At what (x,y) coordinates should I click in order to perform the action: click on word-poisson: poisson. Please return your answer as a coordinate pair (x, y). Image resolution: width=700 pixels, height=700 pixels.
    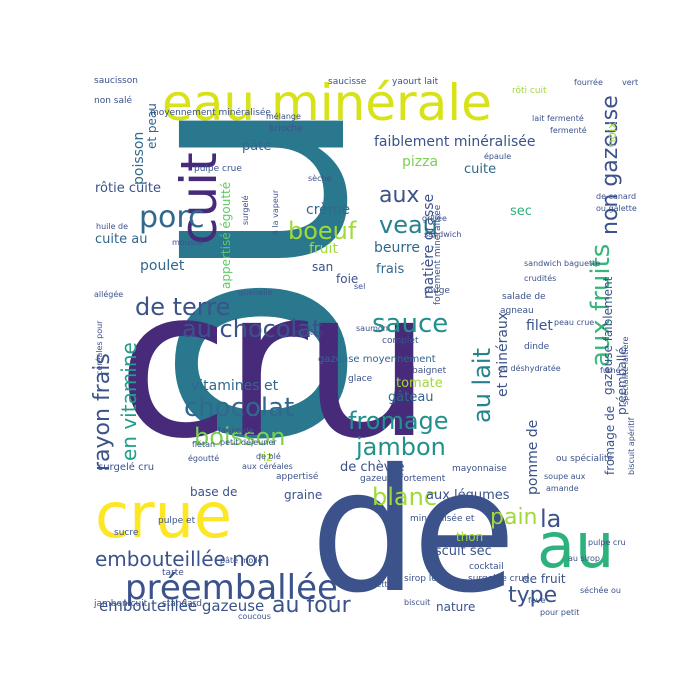
    Looking at the image, I should click on (139, 158).